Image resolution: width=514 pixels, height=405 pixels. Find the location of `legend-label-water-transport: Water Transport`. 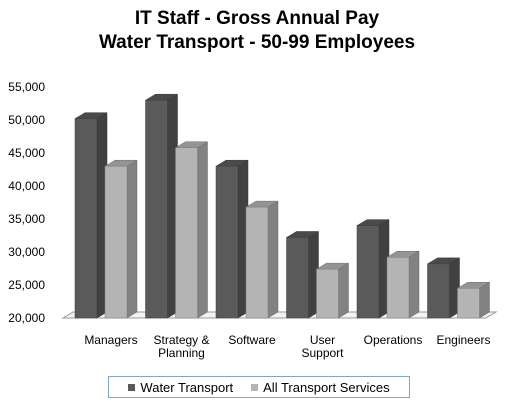

legend-label-water-transport: Water Transport is located at coordinates (187, 387).